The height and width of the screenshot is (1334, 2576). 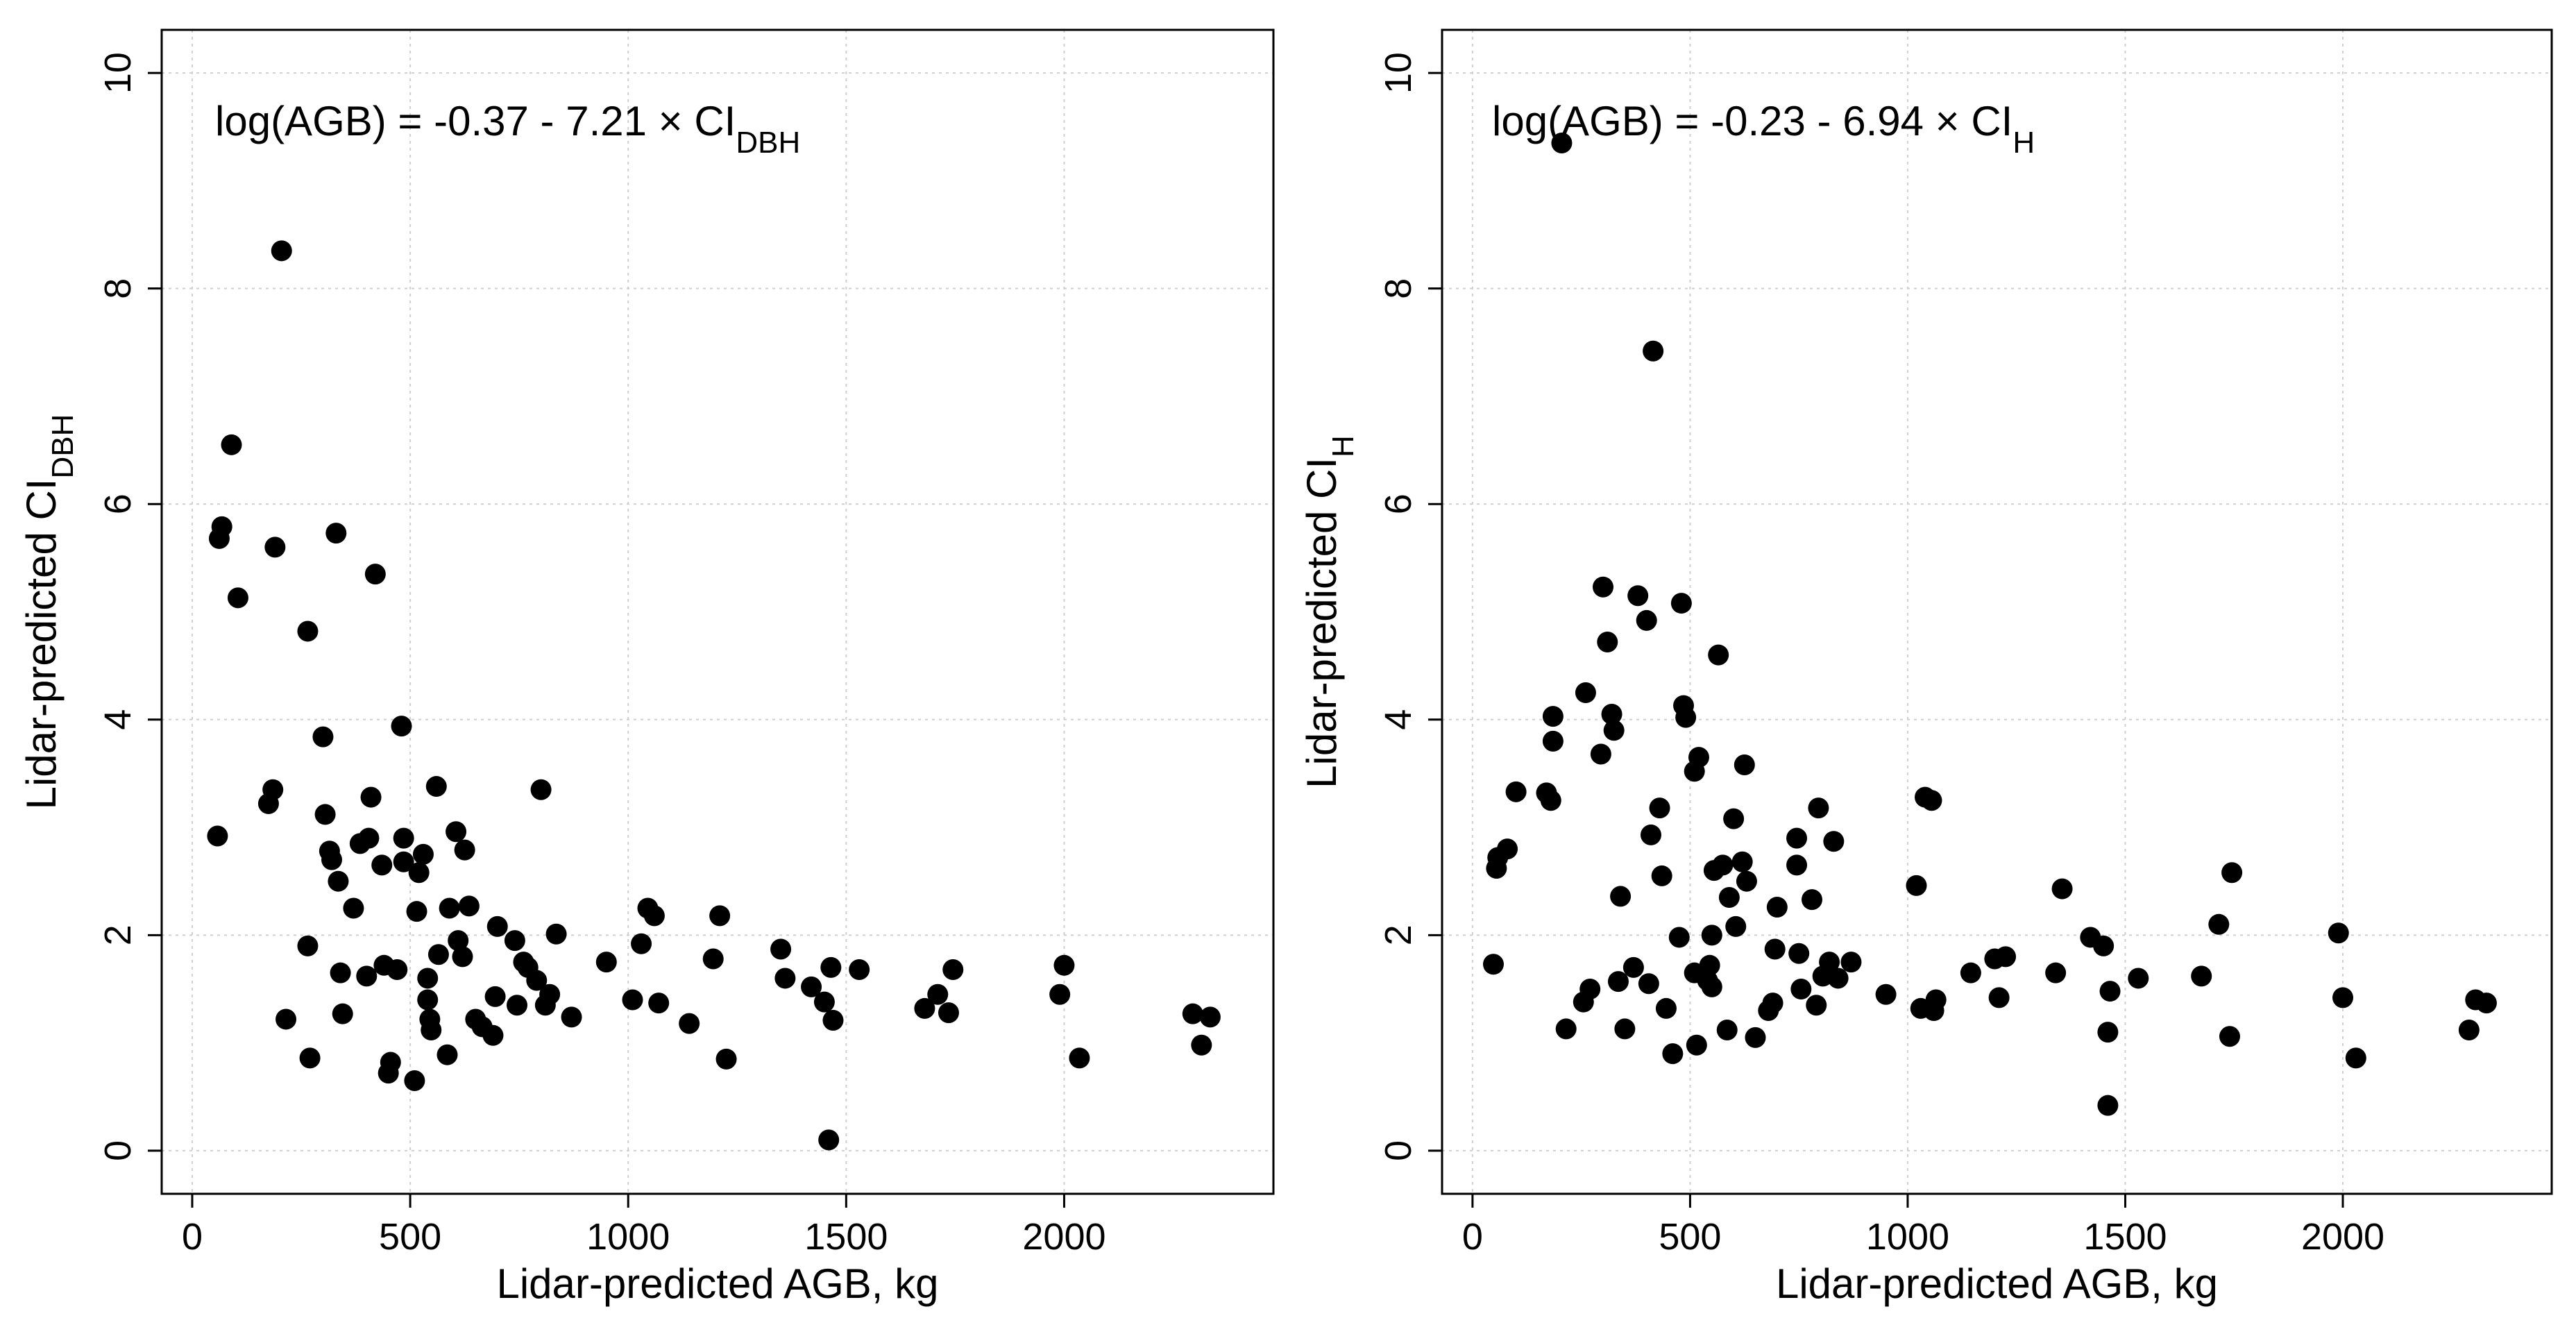 I want to click on x-tick-label: 2000, so click(x=1064, y=1237).